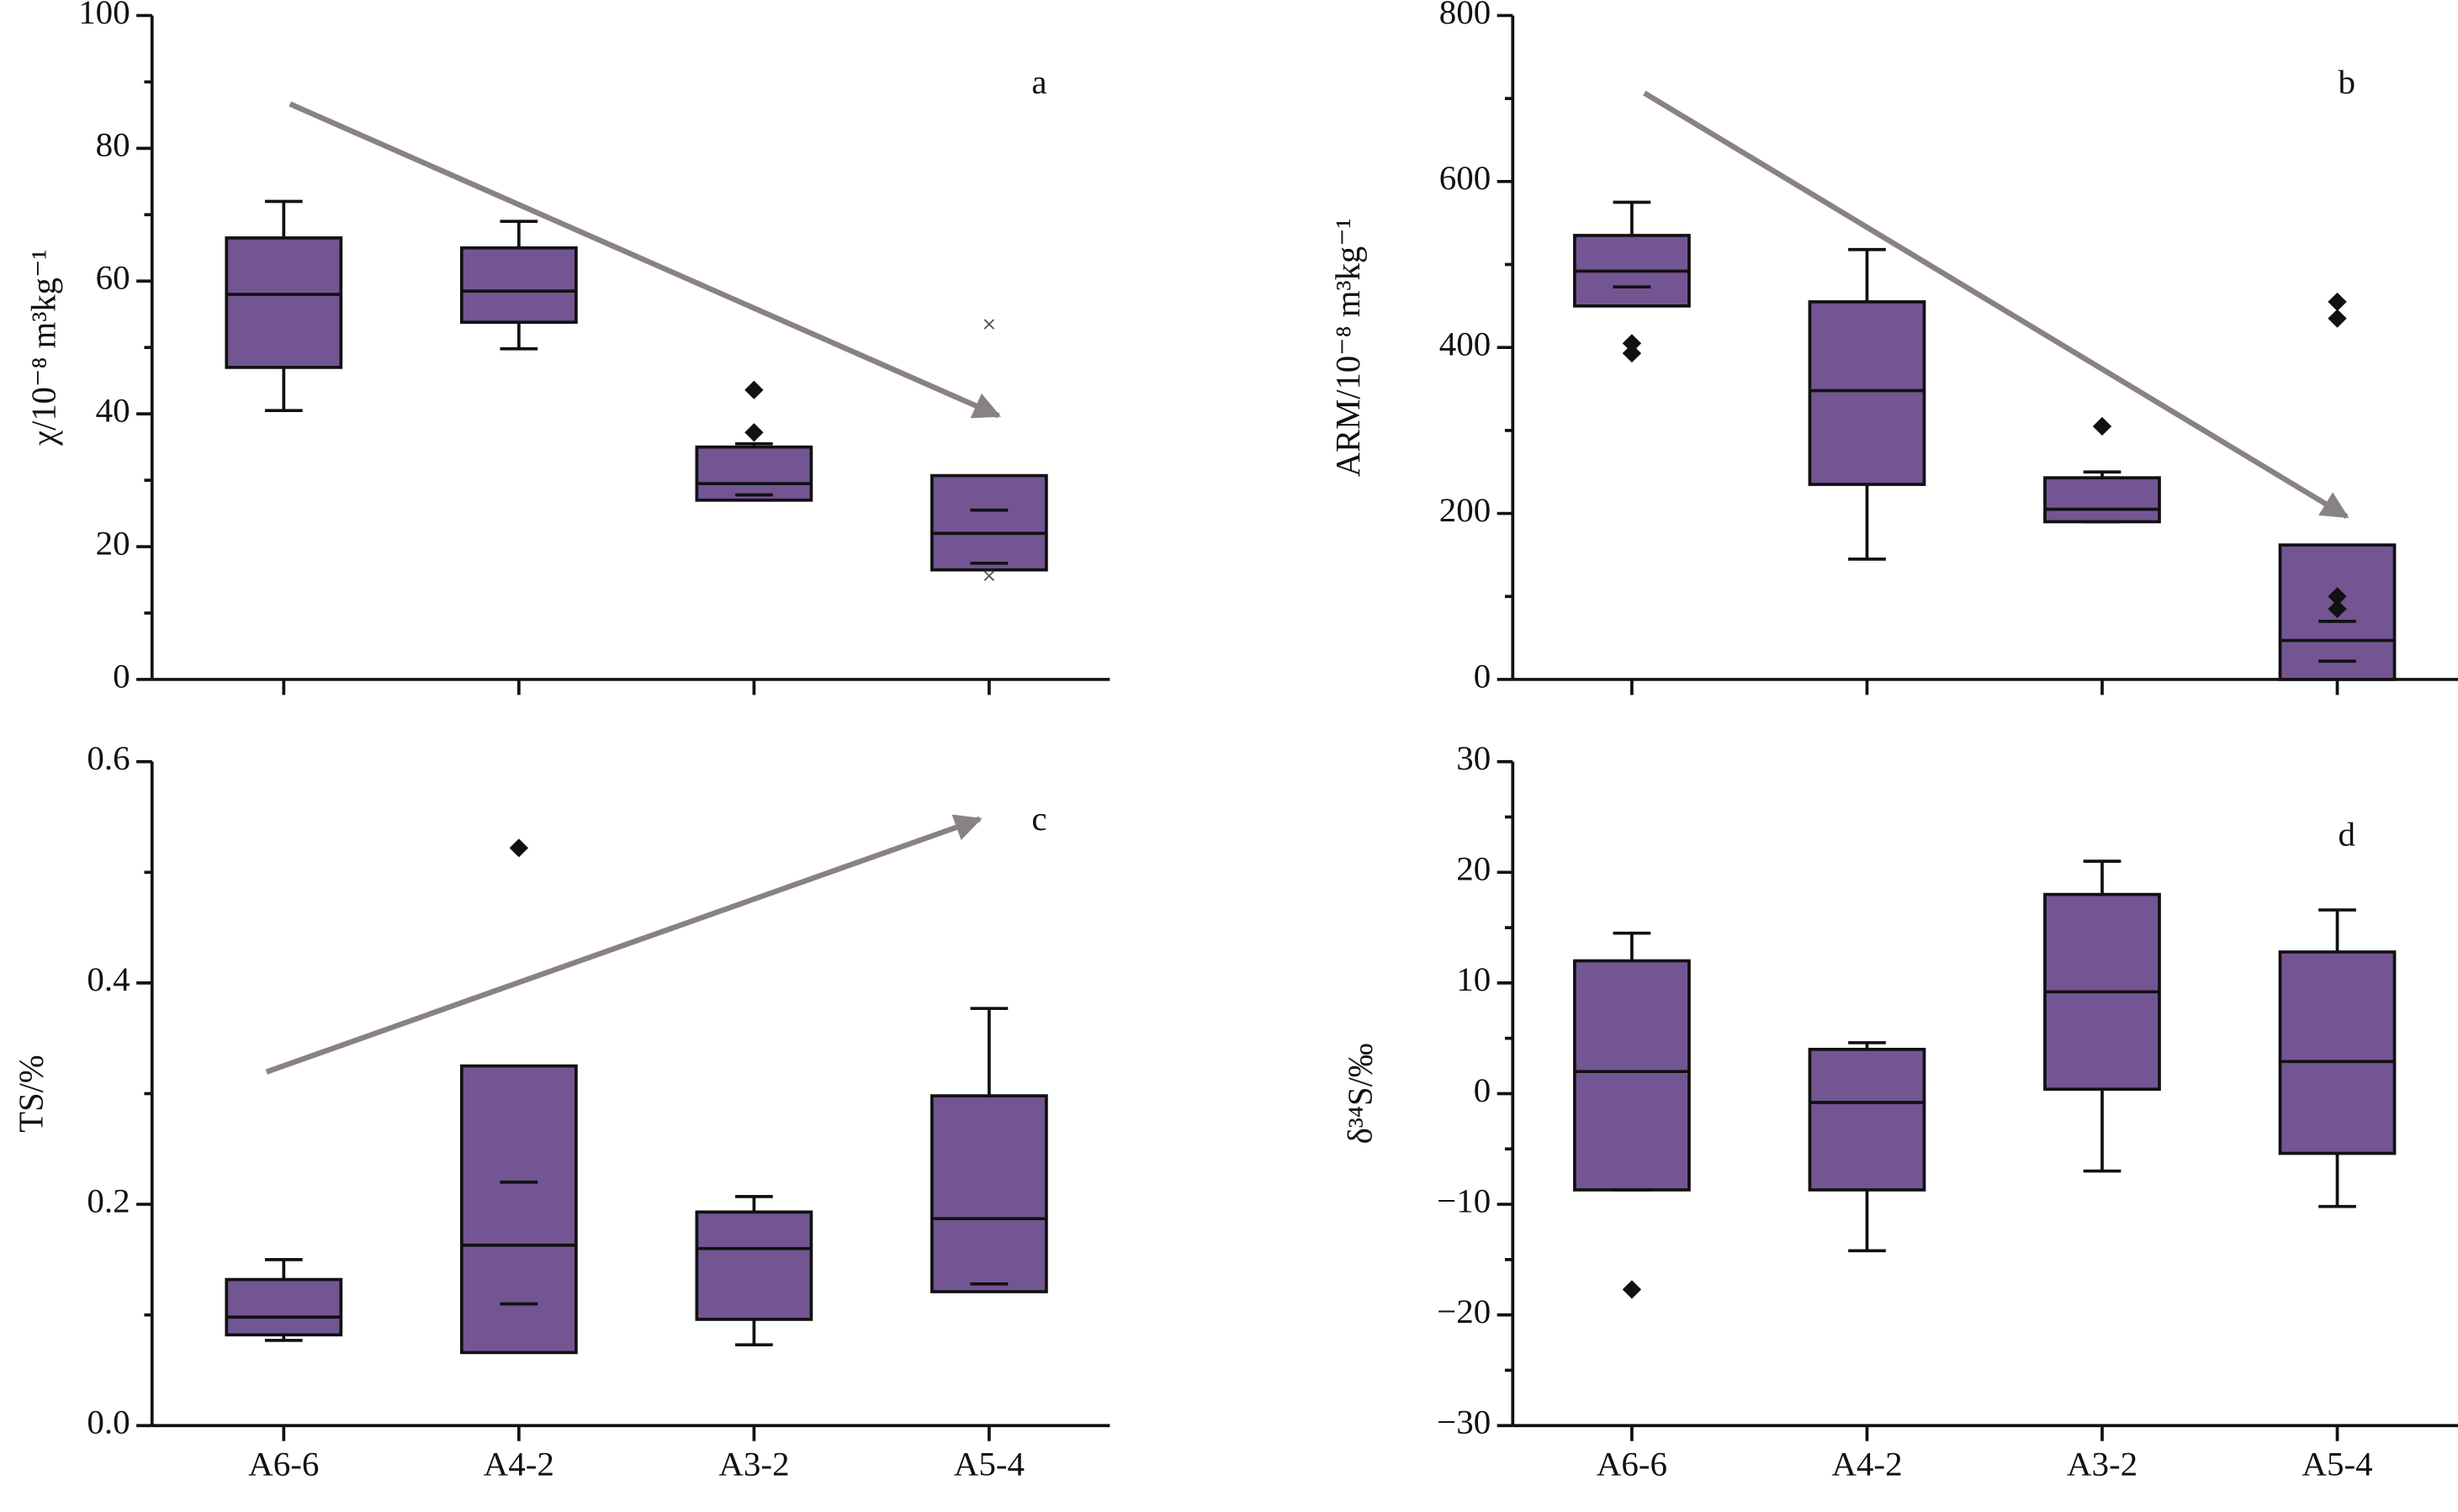  Describe the element at coordinates (104, 15) in the screenshot. I see `y-tick-label: 100` at that location.